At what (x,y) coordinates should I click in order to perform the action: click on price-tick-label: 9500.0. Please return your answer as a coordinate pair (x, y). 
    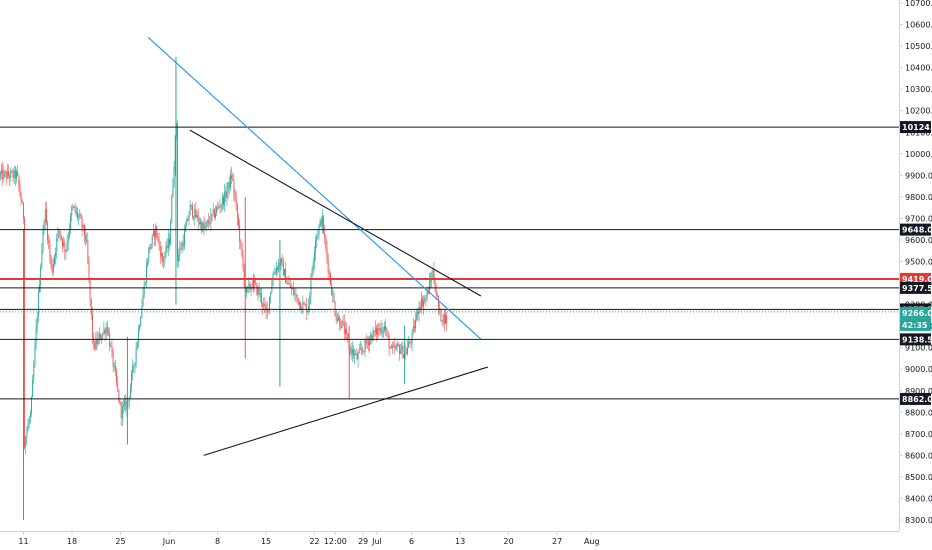
    Looking at the image, I should click on (918, 262).